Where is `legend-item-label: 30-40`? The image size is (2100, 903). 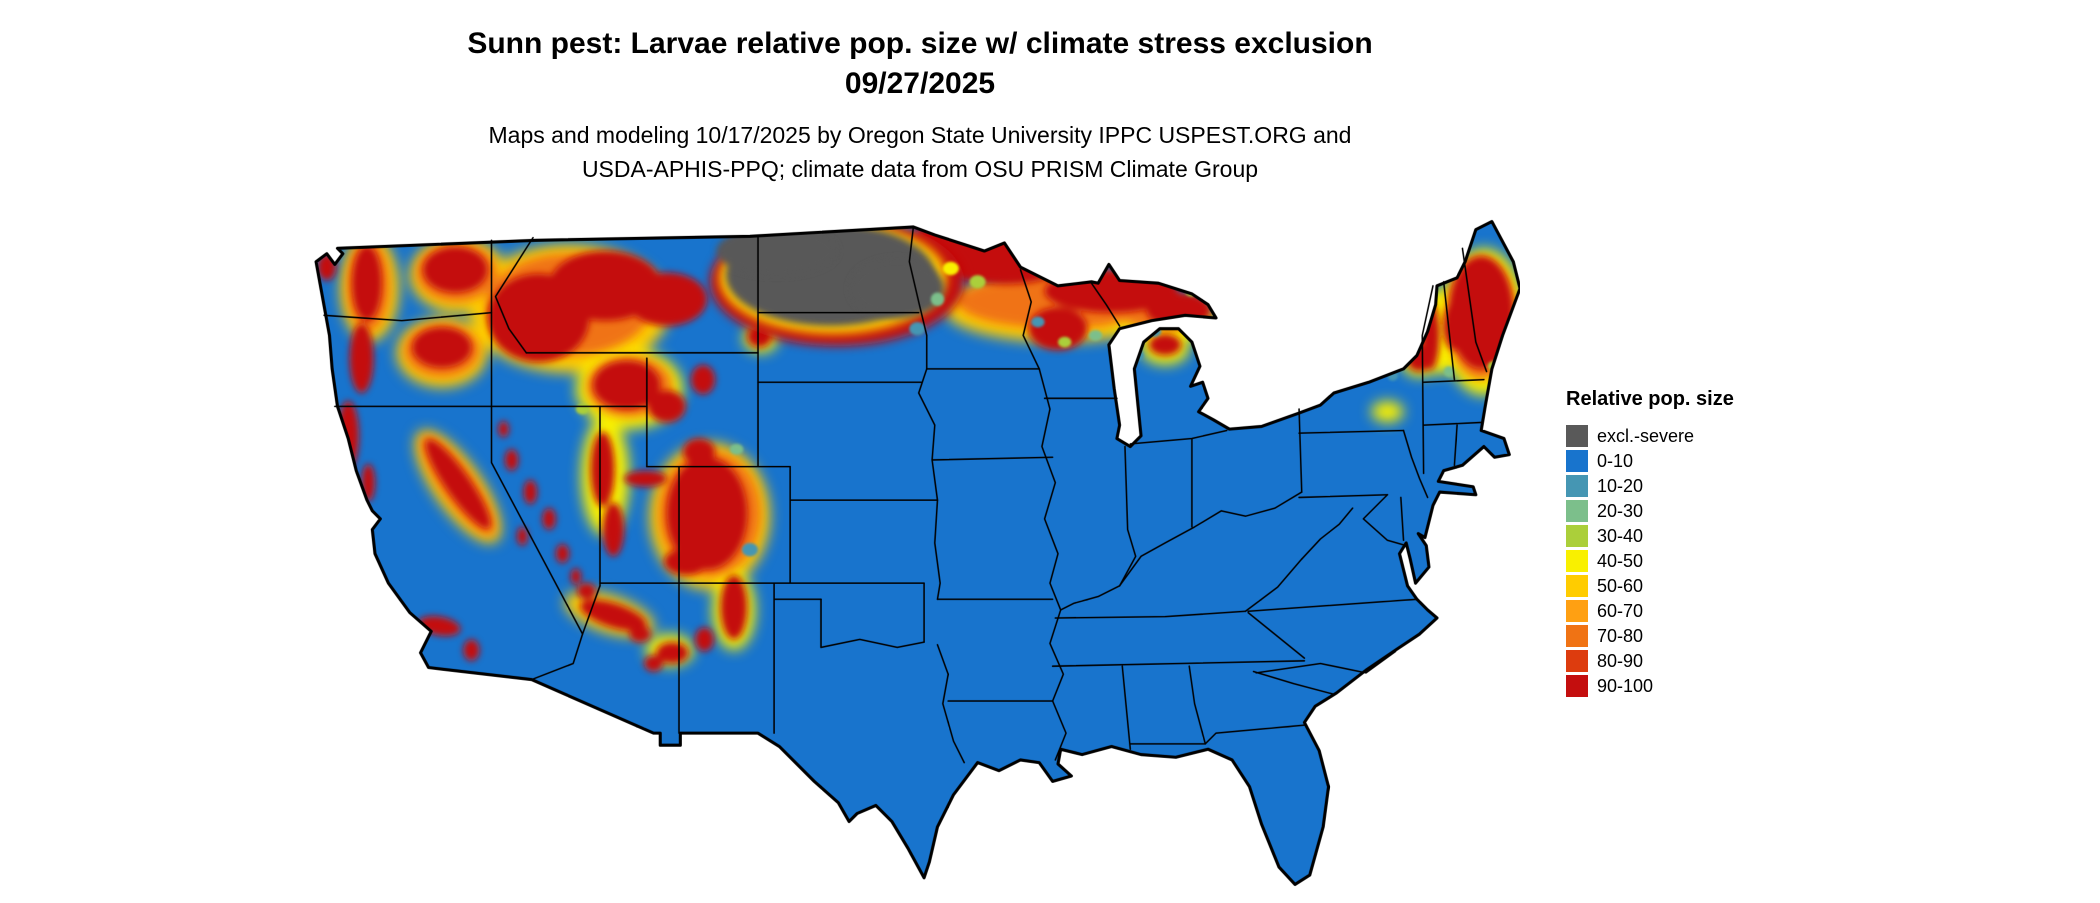
legend-item-label: 30-40 is located at coordinates (1620, 535).